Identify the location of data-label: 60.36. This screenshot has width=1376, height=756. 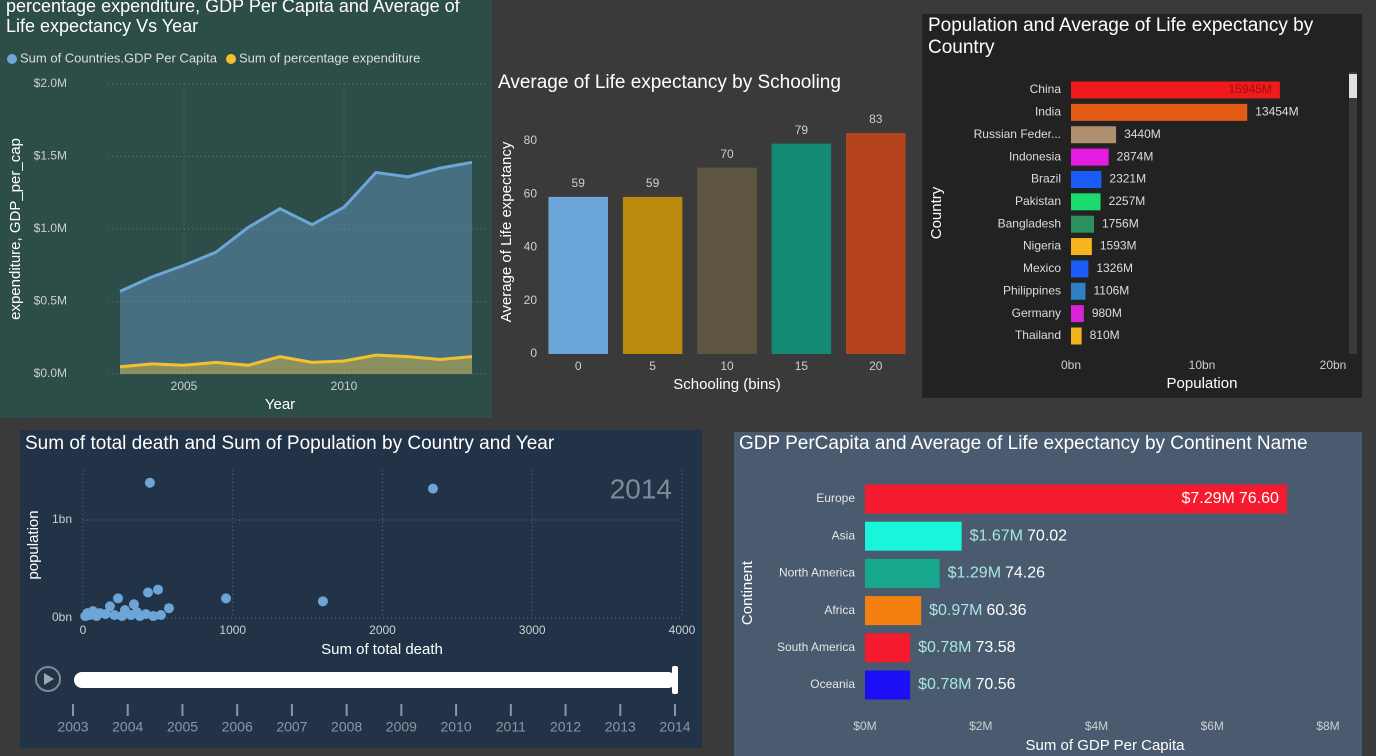
(1007, 610).